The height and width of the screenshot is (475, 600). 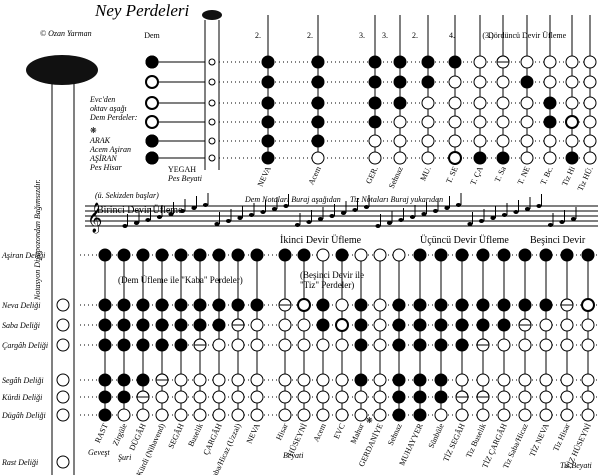 What do you see at coordinates (488, 35) in the screenshot?
I see `register-mark: (3.)` at bounding box center [488, 35].